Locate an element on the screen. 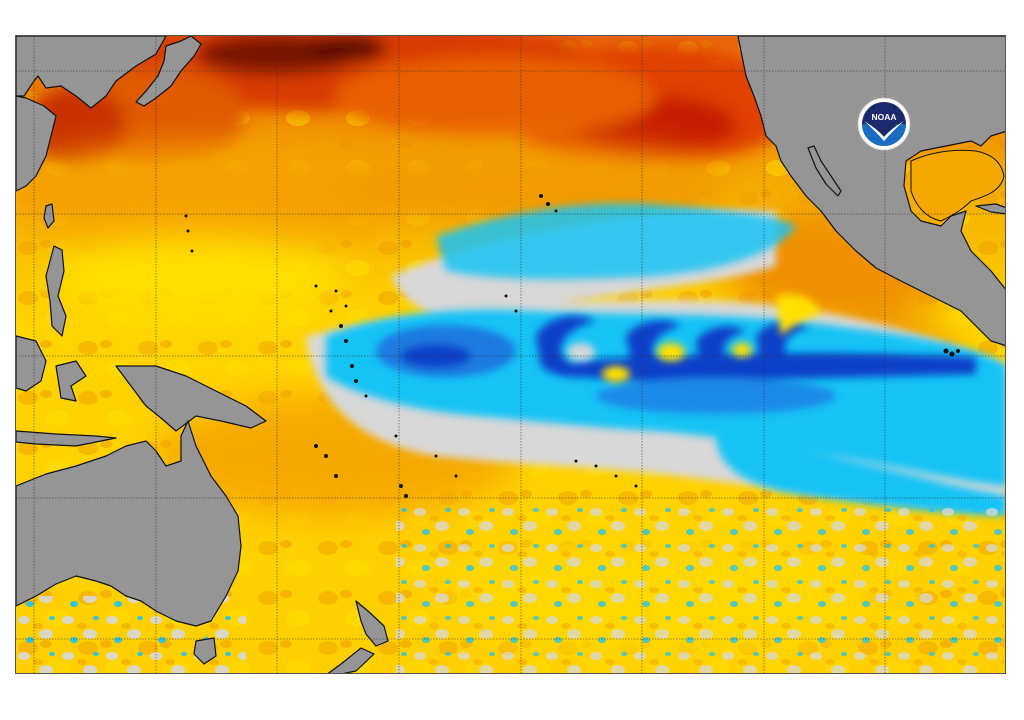 This screenshot has height=720, width=1024. north-pacific-warm-anomaly is located at coordinates (411, 101).